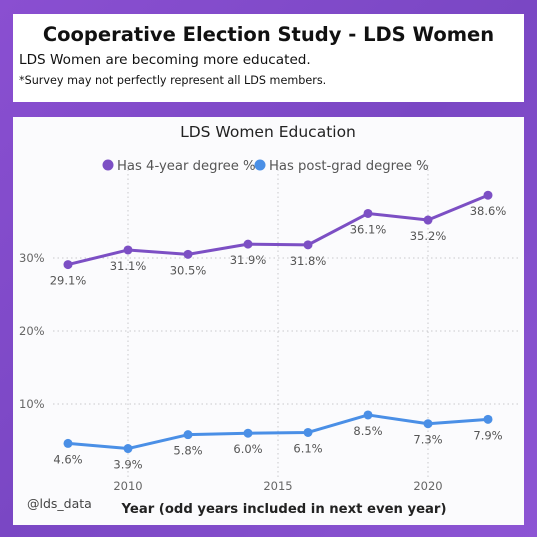  I want to click on data-label: 30.5%, so click(188, 270).